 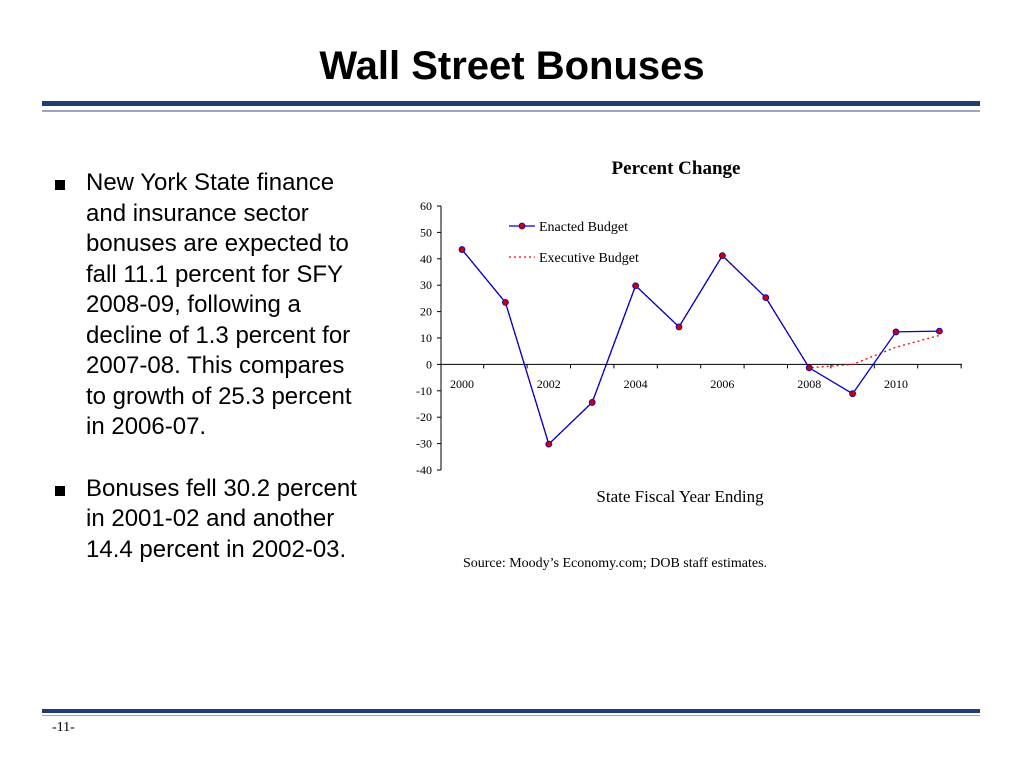 I want to click on y-tick-label: 50, so click(x=426, y=232).